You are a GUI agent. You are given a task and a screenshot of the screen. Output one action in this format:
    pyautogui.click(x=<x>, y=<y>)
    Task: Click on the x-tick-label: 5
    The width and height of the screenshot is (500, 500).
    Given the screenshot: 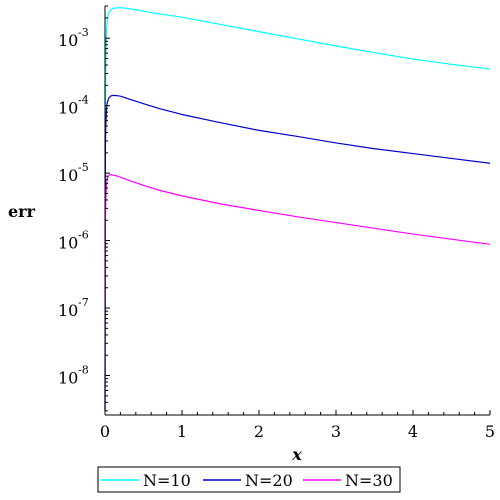 What is the action you would take?
    pyautogui.click(x=490, y=431)
    